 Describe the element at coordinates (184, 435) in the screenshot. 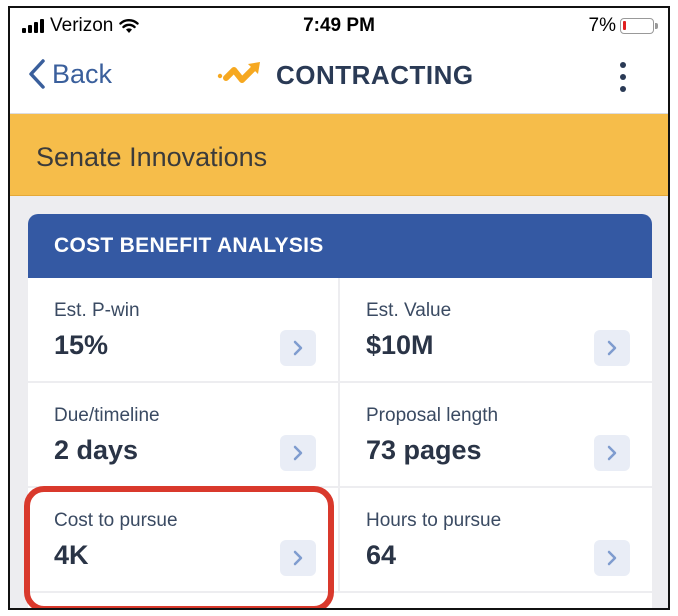

I see `metric-due-timeline: Due/timeline 2 days` at that location.